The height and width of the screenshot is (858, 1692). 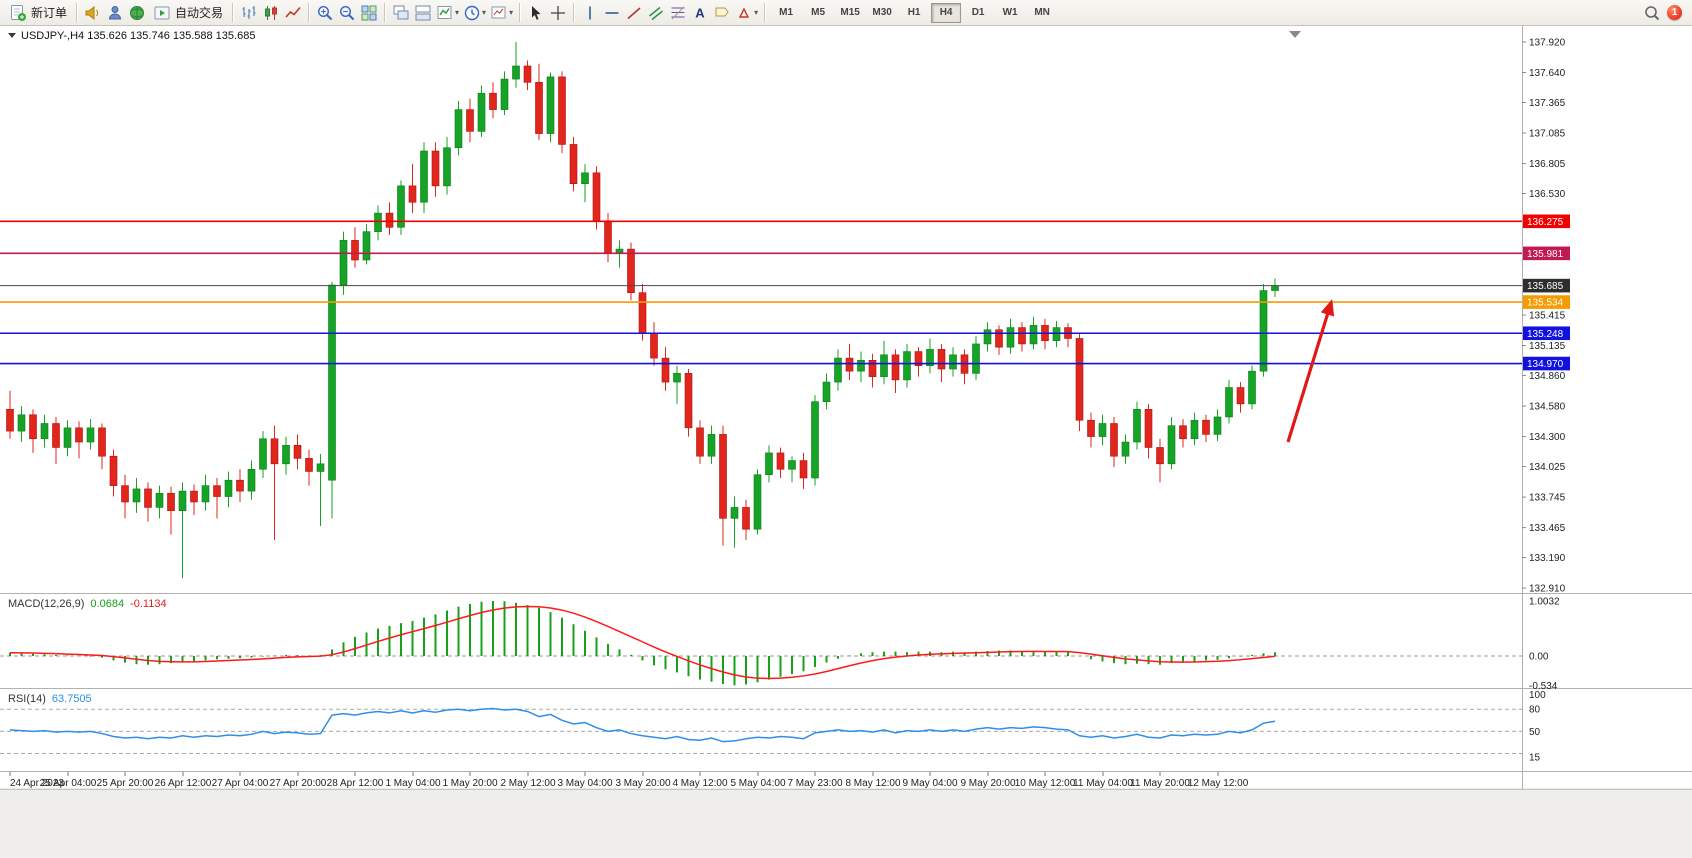 I want to click on line-chart-button, so click(x=293, y=13).